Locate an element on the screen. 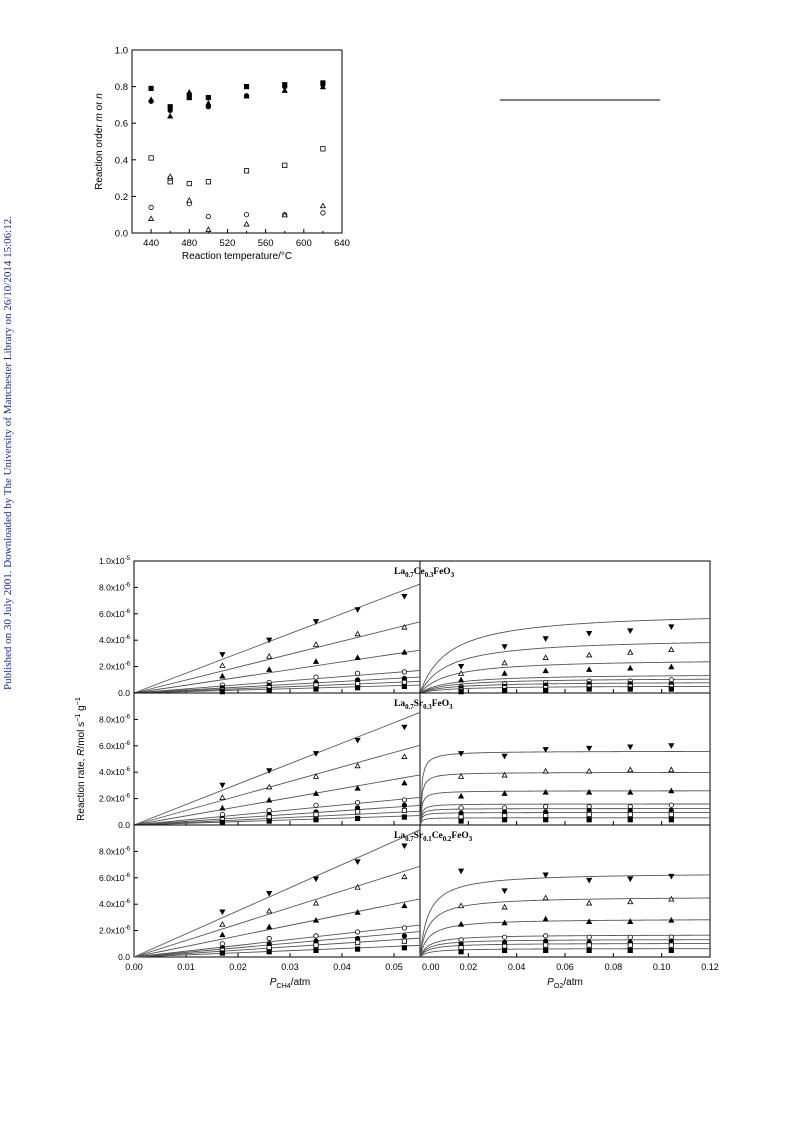  y-axis-label-part: g is located at coordinates (81, 709).